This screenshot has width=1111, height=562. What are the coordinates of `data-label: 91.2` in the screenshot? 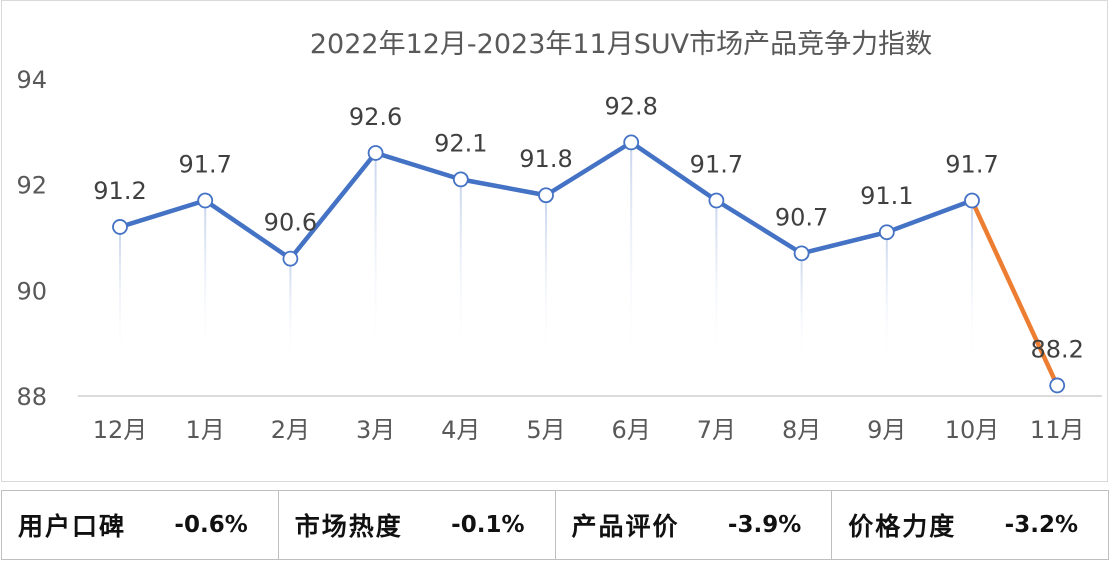 It's located at (119, 191).